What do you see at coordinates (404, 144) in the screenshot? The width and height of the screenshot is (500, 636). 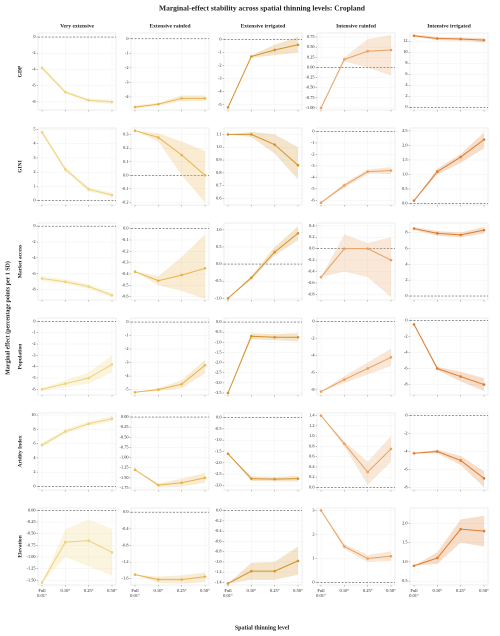 I see `y-tick-label: 2.0` at bounding box center [404, 144].